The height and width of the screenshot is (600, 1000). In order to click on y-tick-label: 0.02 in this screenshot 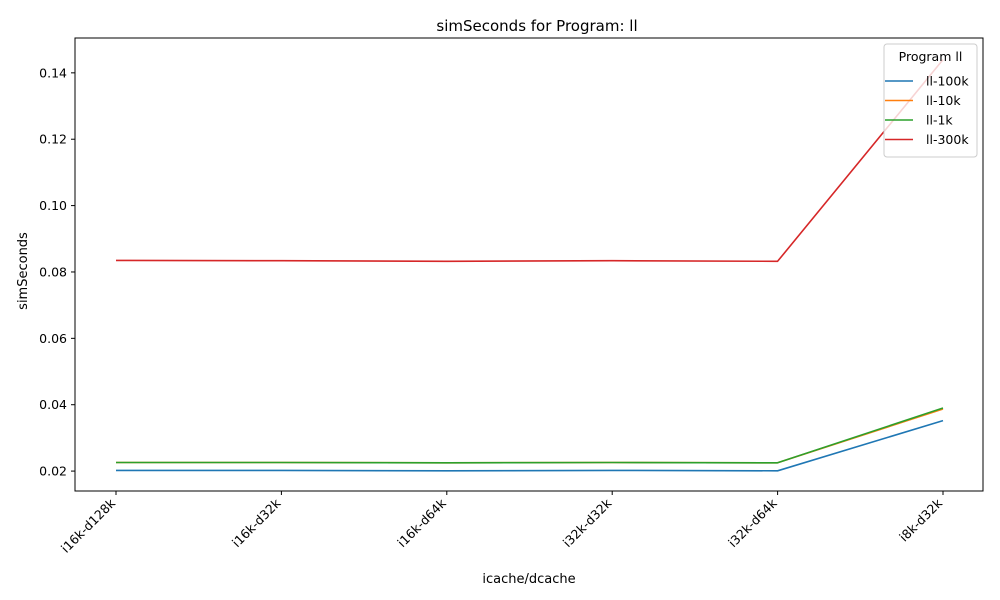, I will do `click(53, 471)`.